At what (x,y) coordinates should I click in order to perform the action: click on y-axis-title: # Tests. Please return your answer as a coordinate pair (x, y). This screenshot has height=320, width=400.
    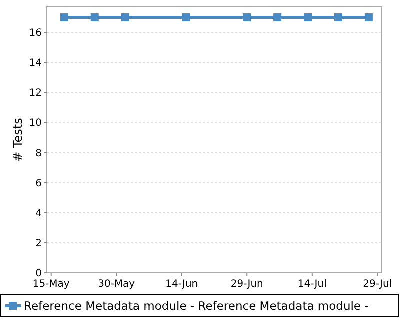
    Looking at the image, I should click on (18, 140).